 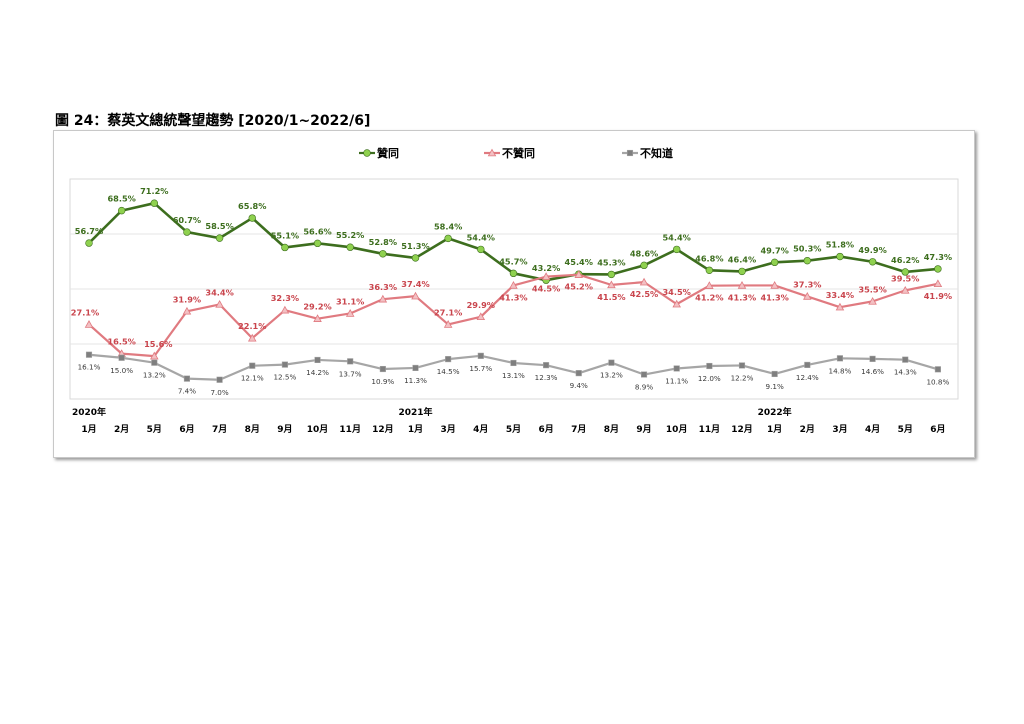 What do you see at coordinates (415, 429) in the screenshot?
I see `x-tick-label: 1月` at bounding box center [415, 429].